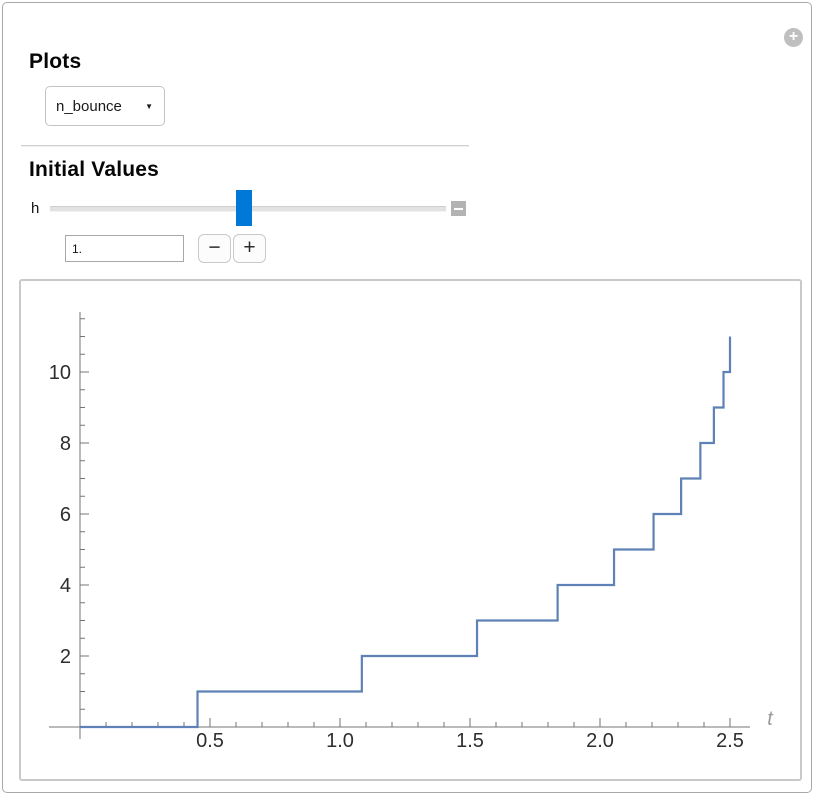 This screenshot has width=816, height=800. What do you see at coordinates (65, 444) in the screenshot?
I see `svg-text: 8` at bounding box center [65, 444].